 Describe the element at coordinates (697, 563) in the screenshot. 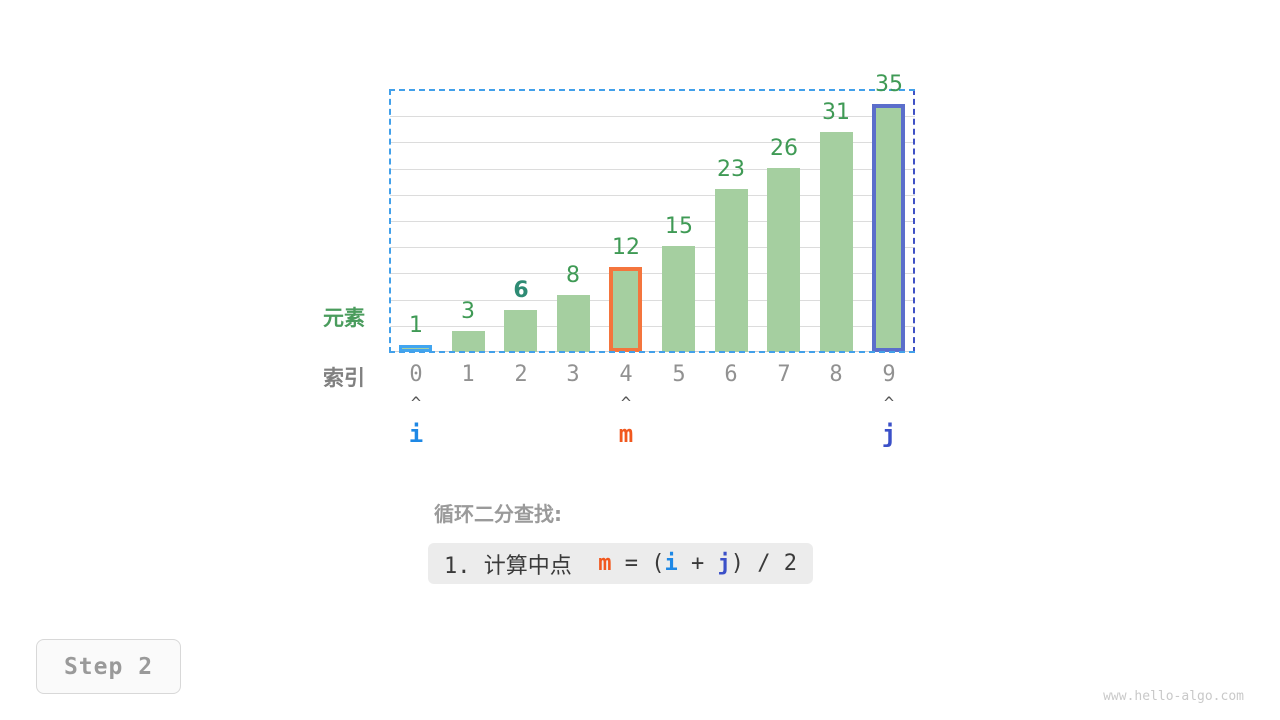

I see `formula-plus: +` at that location.